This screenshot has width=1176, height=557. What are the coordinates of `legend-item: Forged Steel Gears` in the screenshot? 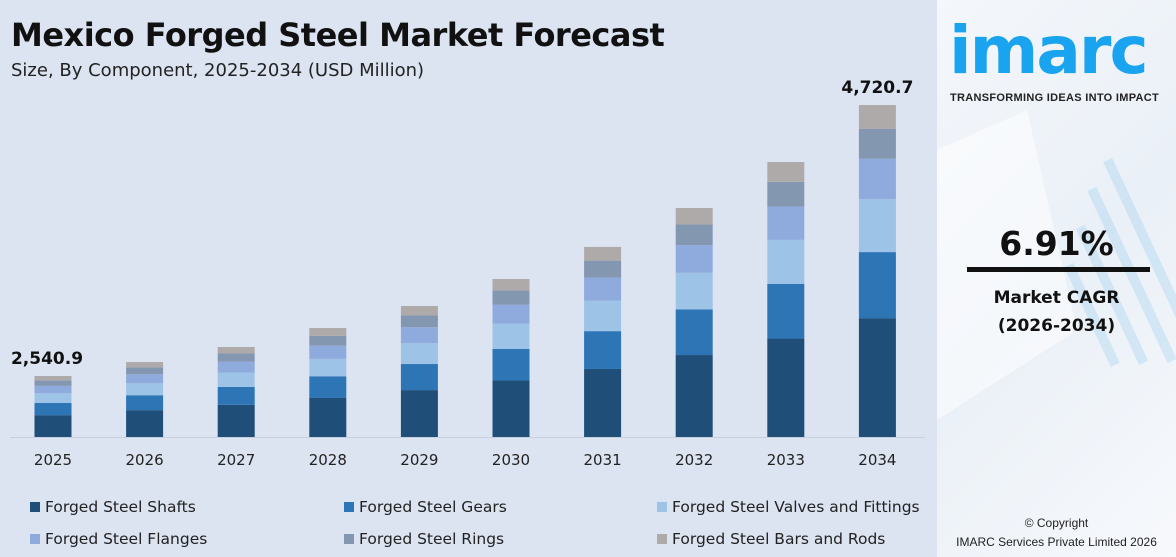 It's located at (425, 507).